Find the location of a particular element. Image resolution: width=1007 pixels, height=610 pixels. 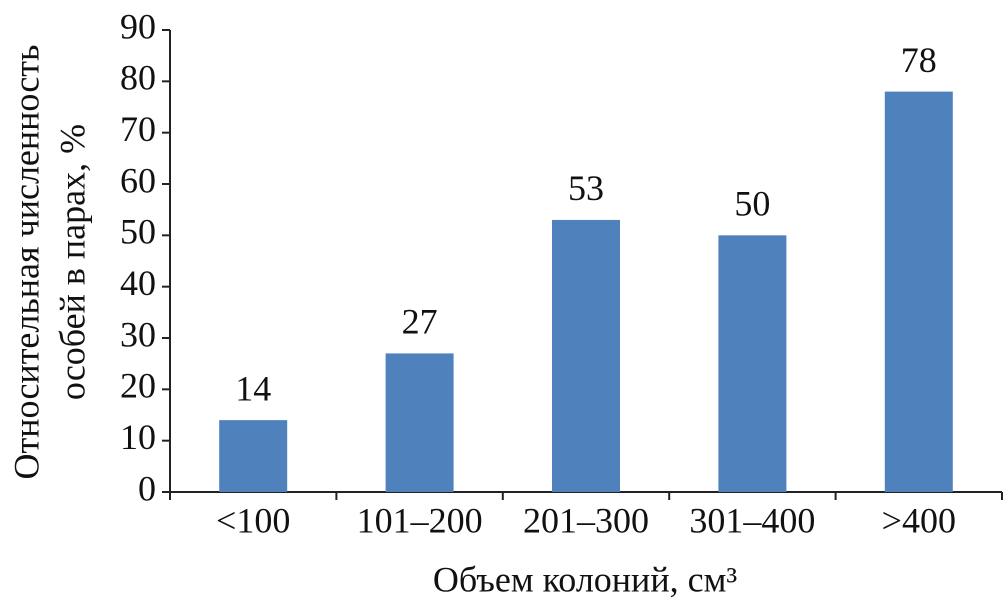

x-tick-label: >400 is located at coordinates (919, 520).